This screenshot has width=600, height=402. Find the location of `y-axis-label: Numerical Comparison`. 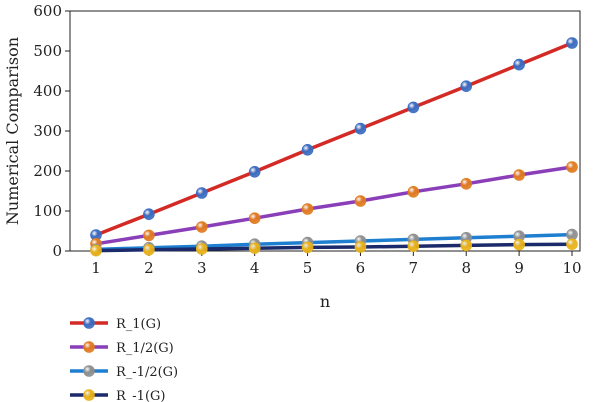

y-axis-label: Numerical Comparison is located at coordinates (12, 131).